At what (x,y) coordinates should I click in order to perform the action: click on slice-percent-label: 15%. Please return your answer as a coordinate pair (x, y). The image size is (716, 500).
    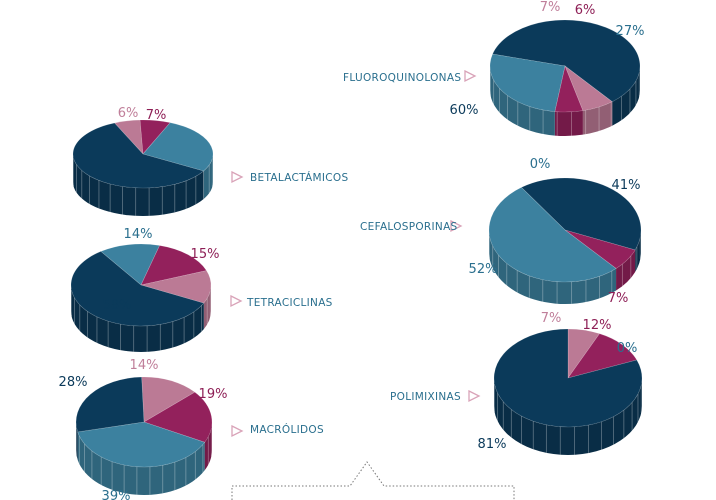
    Looking at the image, I should click on (205, 254).